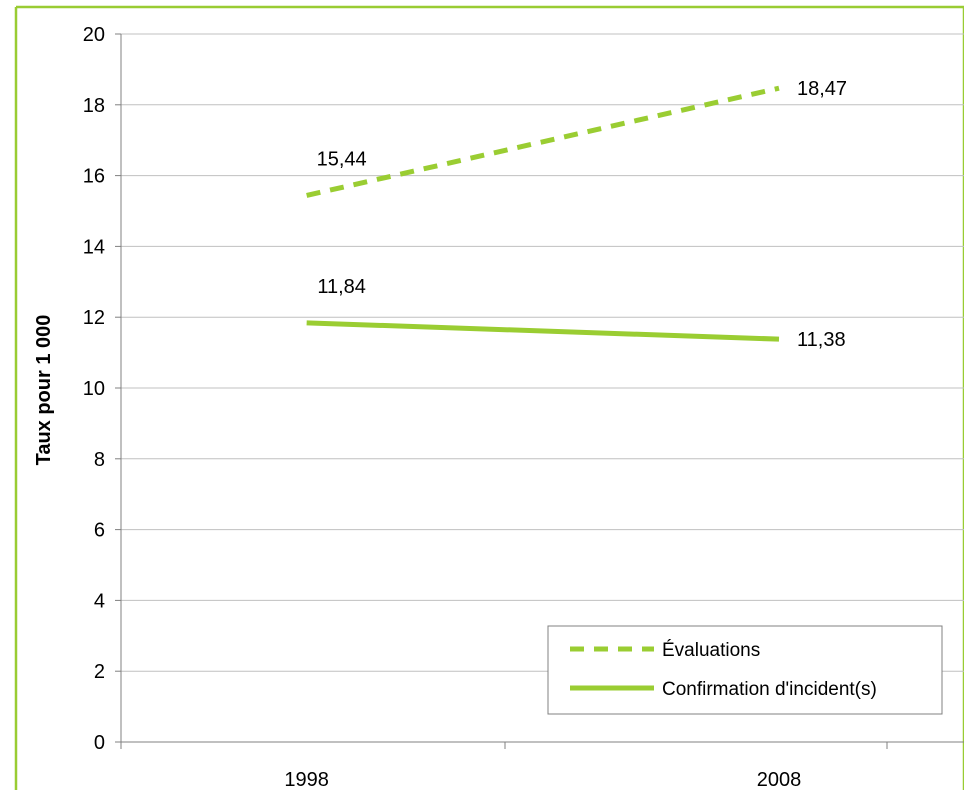  I want to click on legend-box, so click(745, 670).